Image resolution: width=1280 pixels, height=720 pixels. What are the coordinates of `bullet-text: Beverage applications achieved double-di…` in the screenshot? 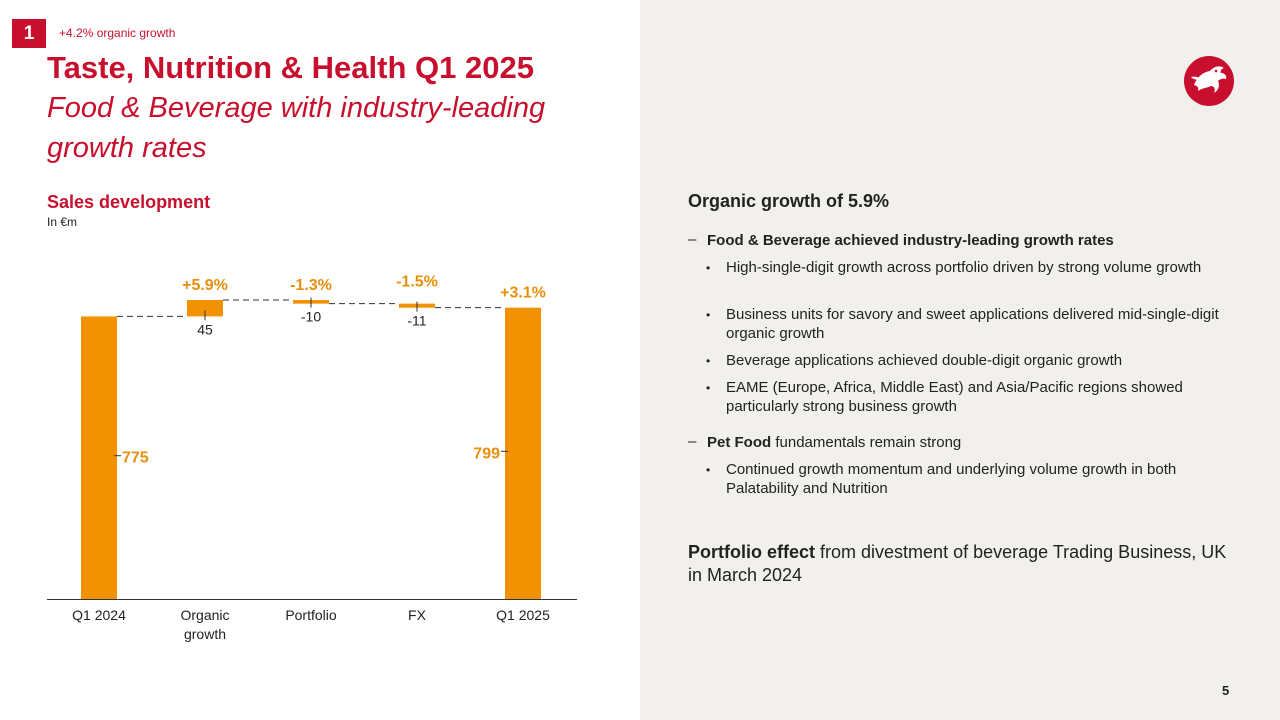 It's located at (924, 360).